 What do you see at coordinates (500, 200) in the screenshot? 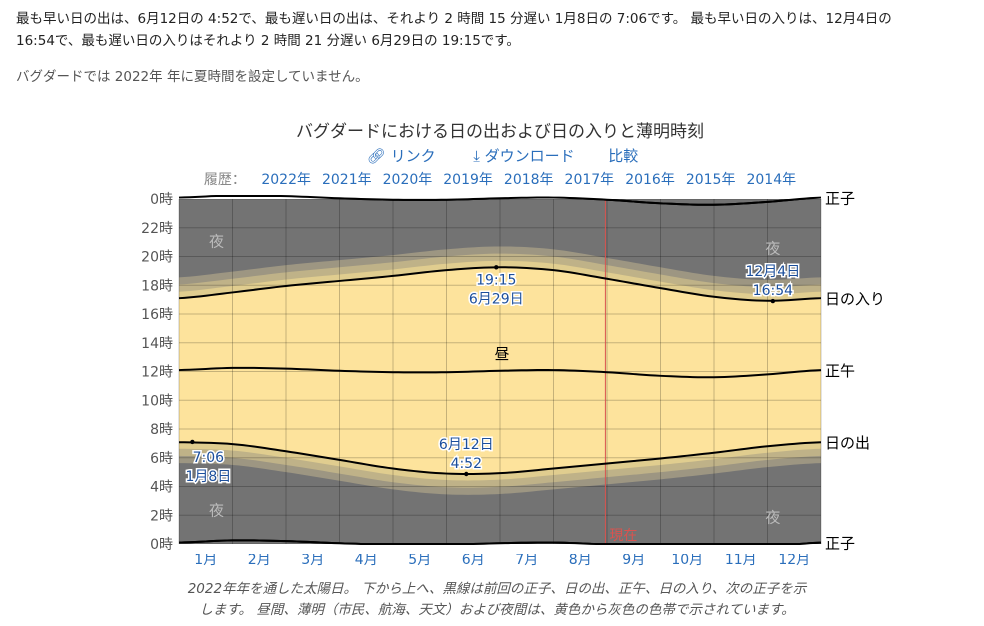
I see `midnight-line-top` at bounding box center [500, 200].